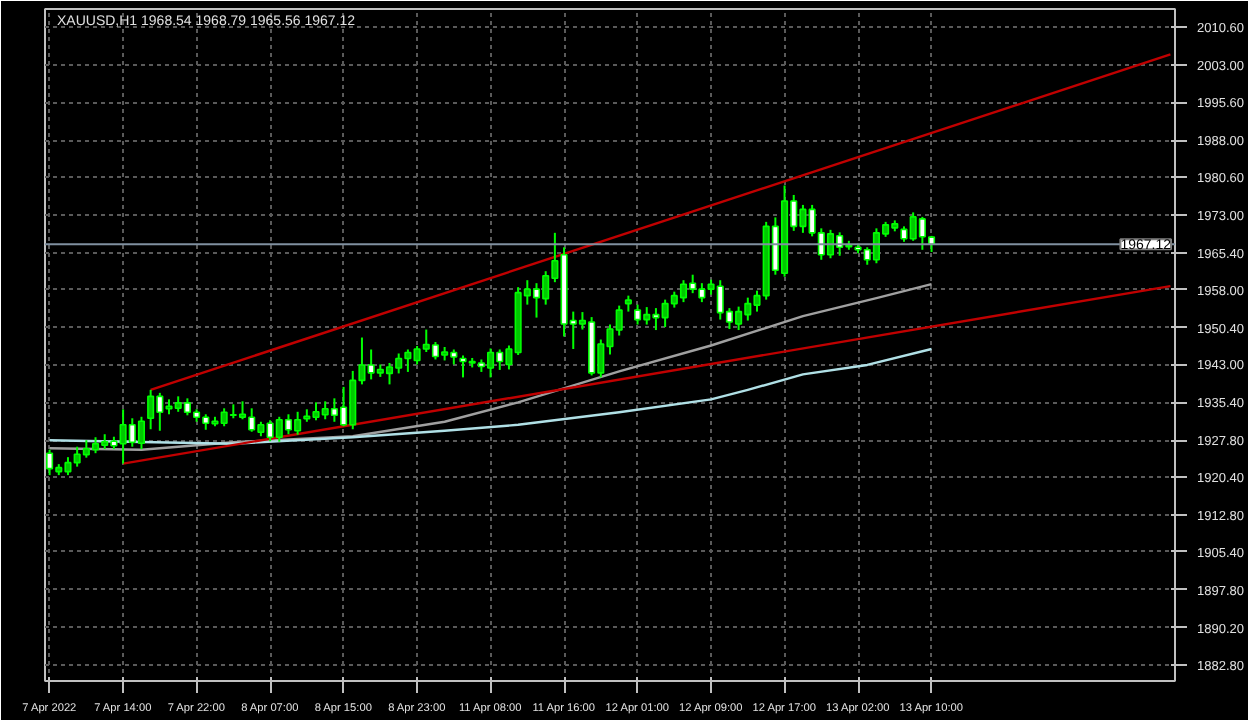 The height and width of the screenshot is (720, 1248). Describe the element at coordinates (490, 396) in the screenshot. I see `line-series` at that location.